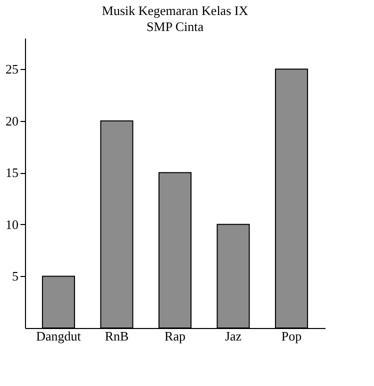  Describe the element at coordinates (12, 120) in the screenshot. I see `y-tick-label: 20` at that location.